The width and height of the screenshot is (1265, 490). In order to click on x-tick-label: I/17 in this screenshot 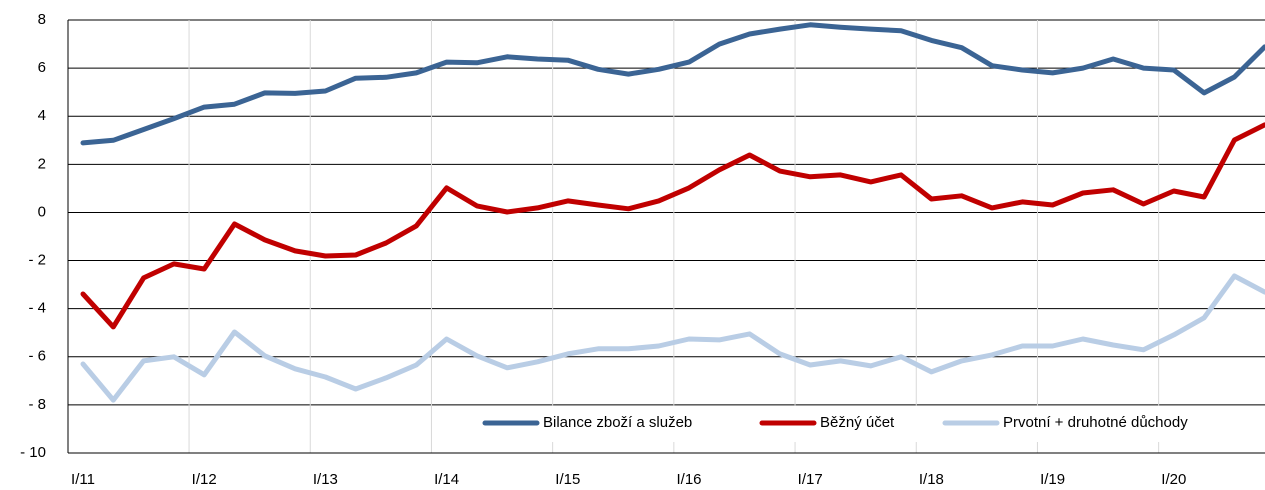, I will do `click(810, 479)`.